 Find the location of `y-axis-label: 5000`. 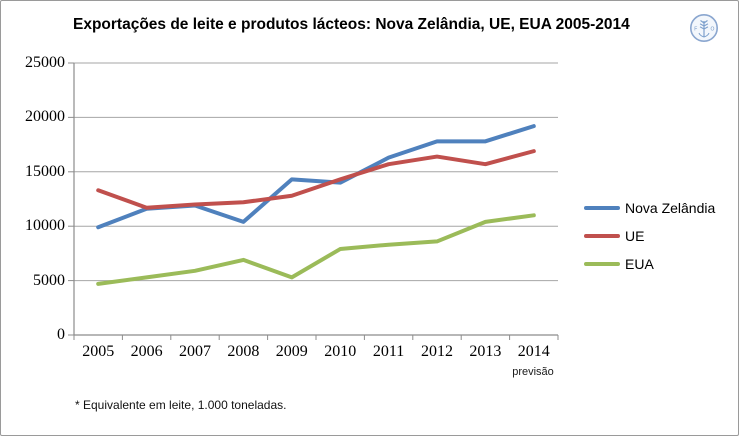

y-axis-label: 5000 is located at coordinates (49, 280).